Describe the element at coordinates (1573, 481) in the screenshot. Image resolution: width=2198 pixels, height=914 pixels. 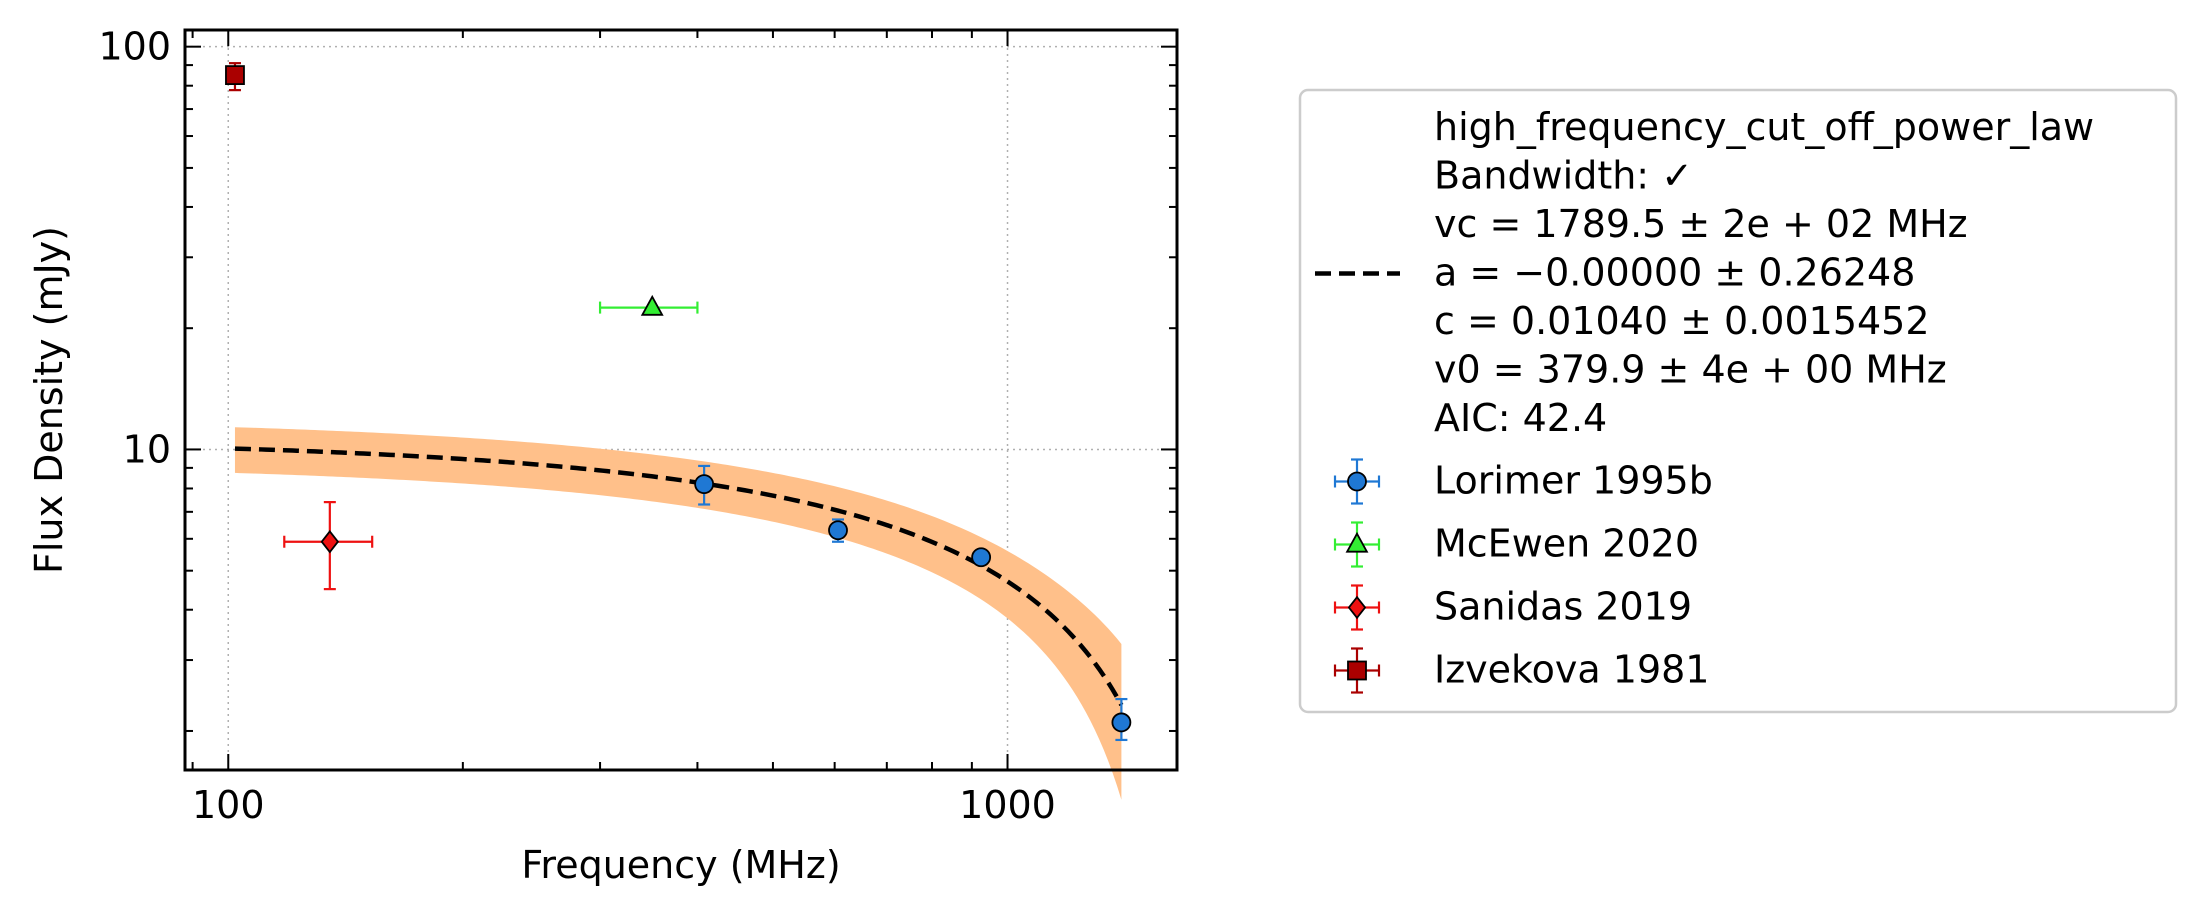
I see `legend-label: Lorimer 1995b` at that location.